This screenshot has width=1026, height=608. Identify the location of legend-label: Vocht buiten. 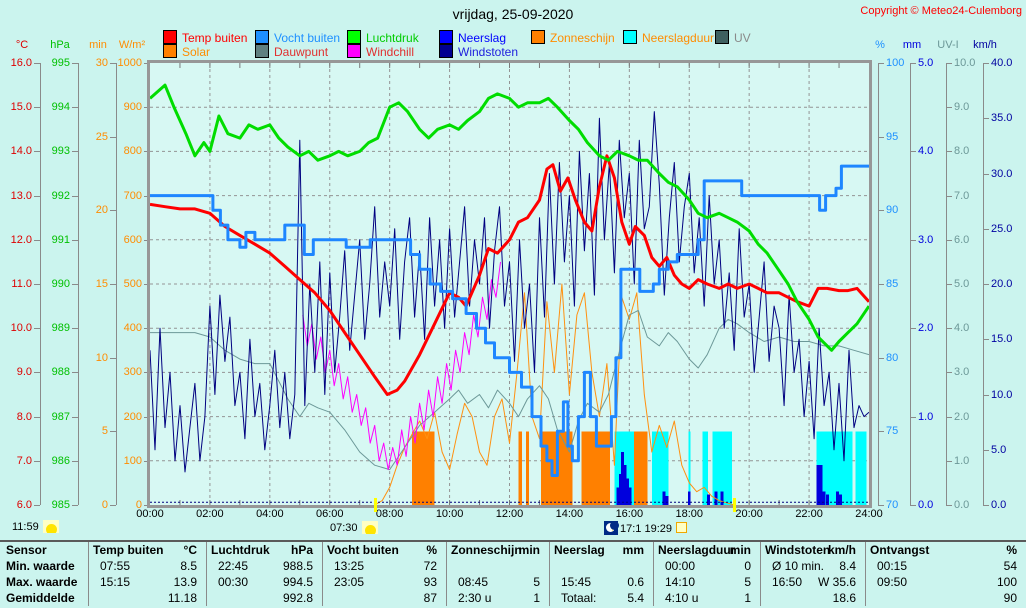
(307, 38).